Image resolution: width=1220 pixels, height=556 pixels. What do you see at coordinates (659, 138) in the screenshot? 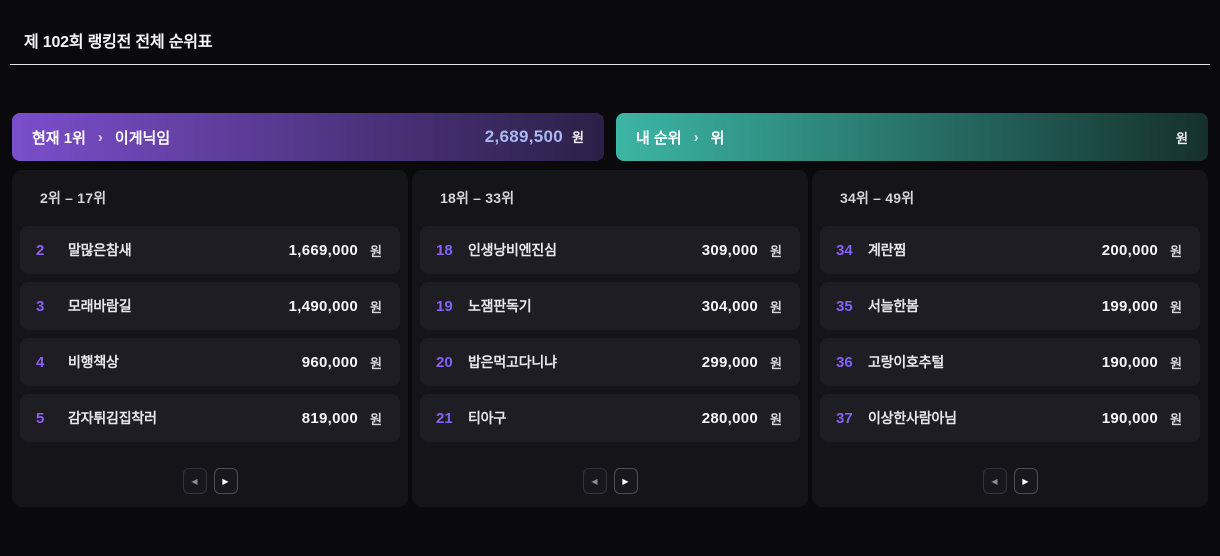
I see `my-rank-label: 내 순위` at bounding box center [659, 138].